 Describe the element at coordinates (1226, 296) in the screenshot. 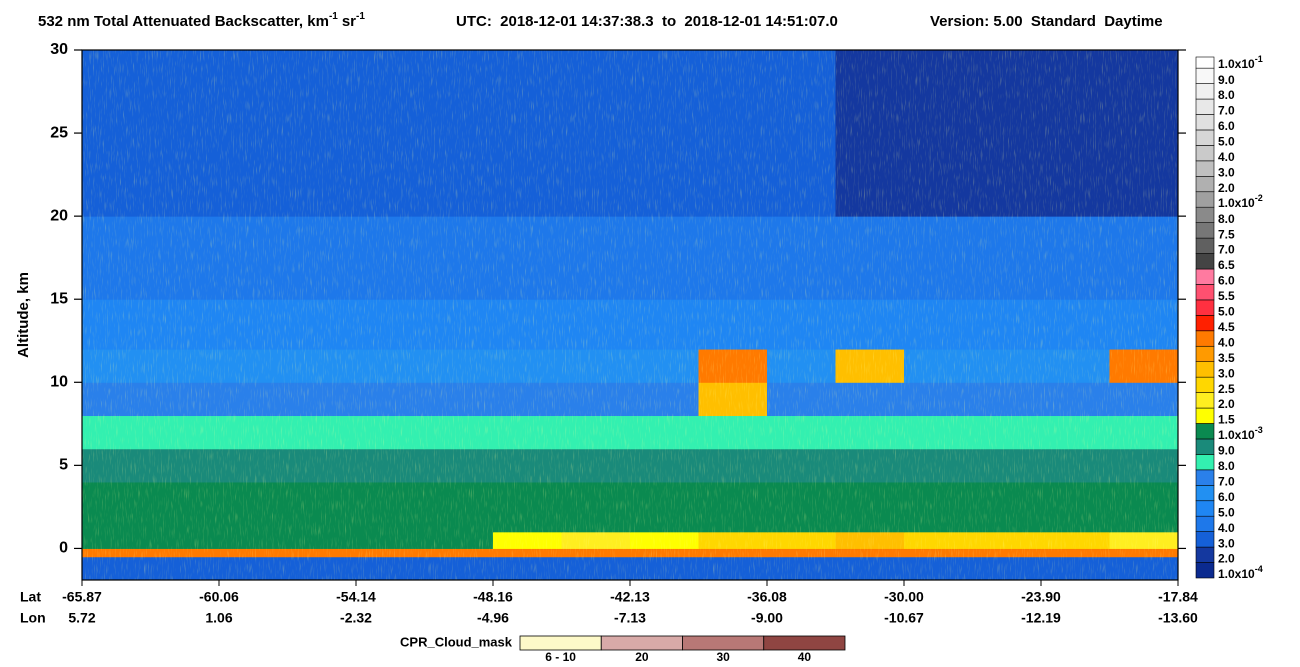

I see `colorbar-label: 5.5` at that location.